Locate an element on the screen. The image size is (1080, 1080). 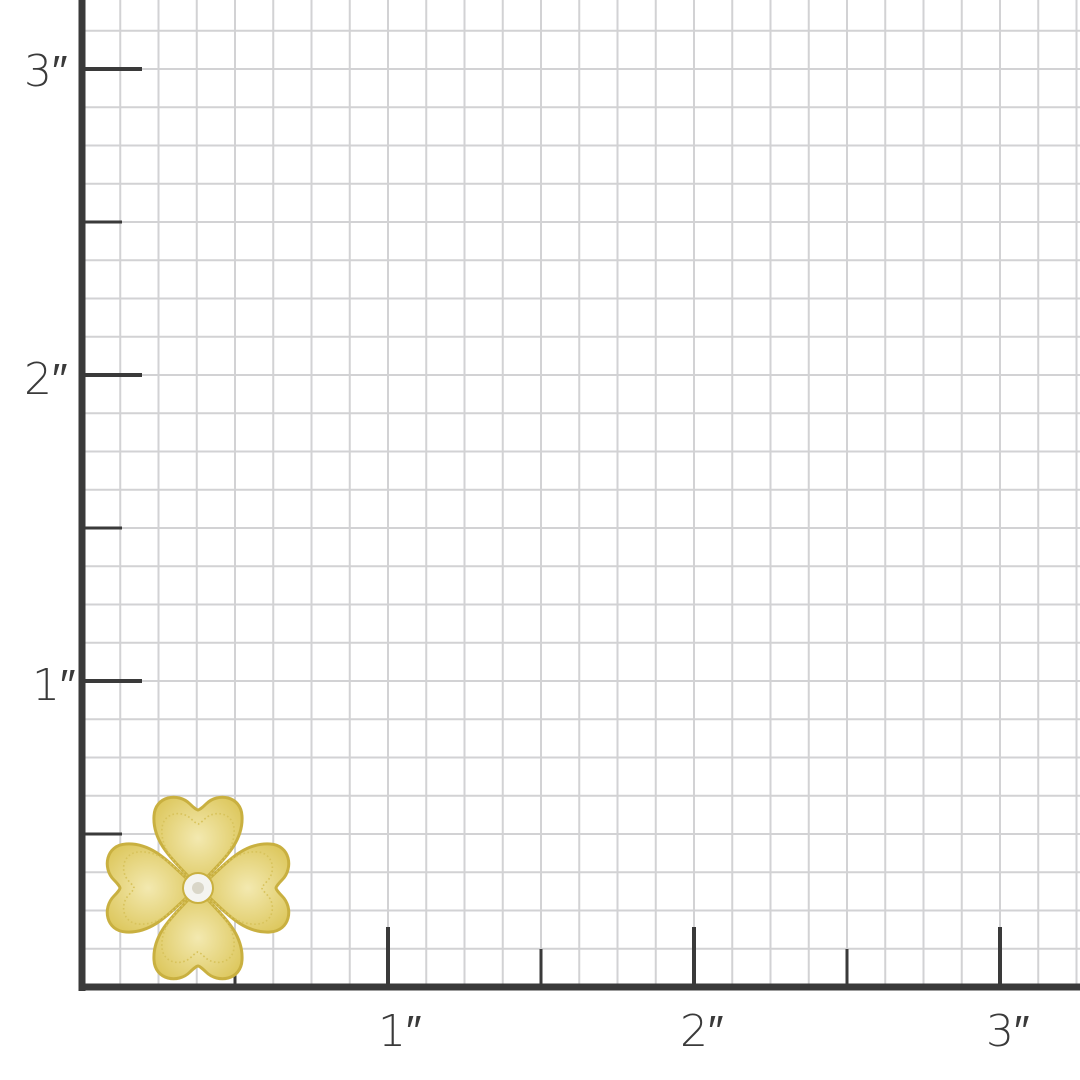
x-label-2in: 2″ is located at coordinates (702, 1031).